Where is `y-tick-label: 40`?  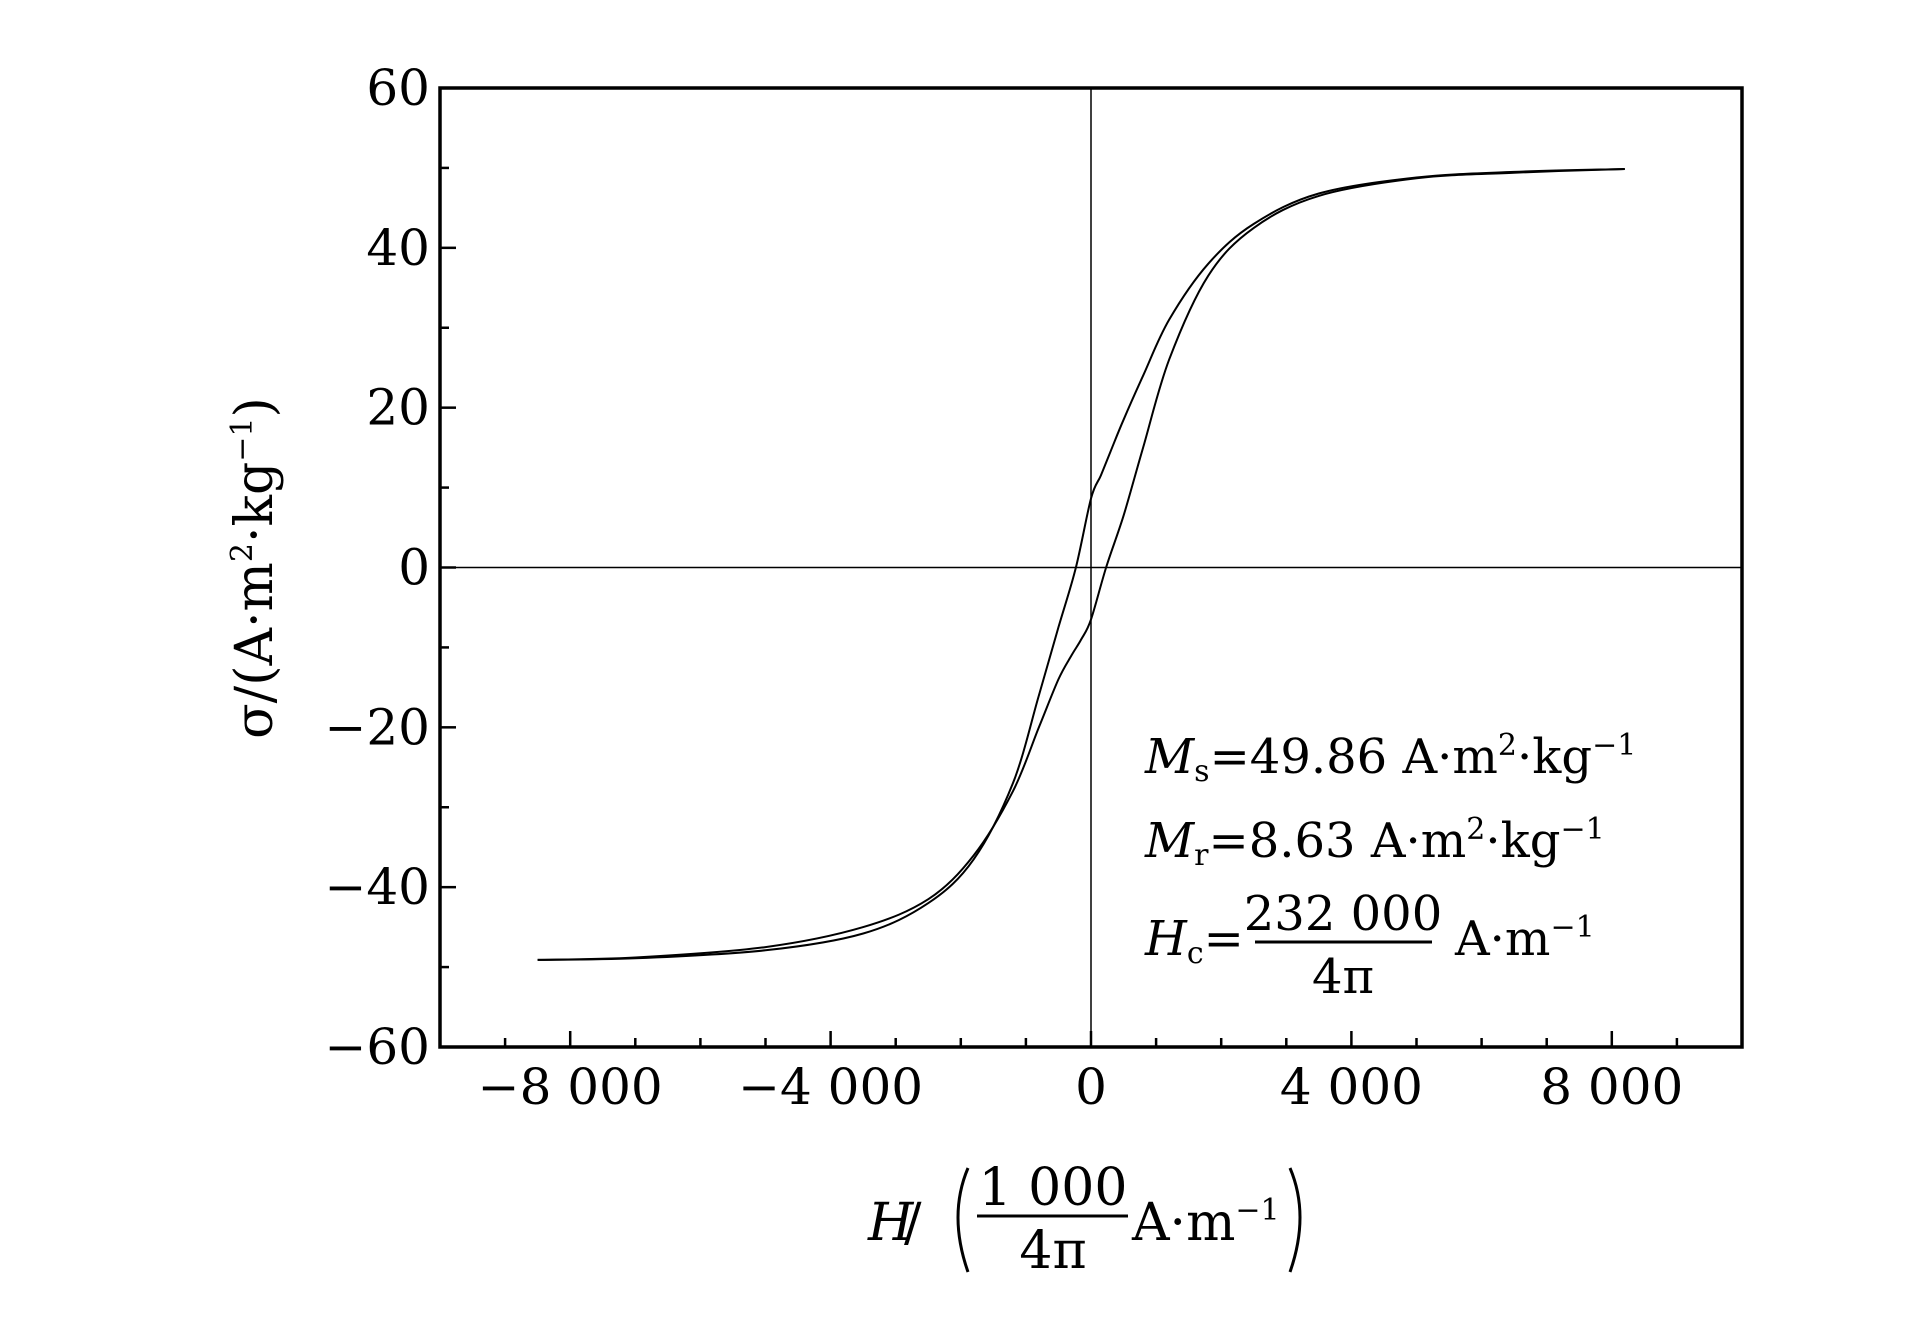 y-tick-label: 40 is located at coordinates (398, 248).